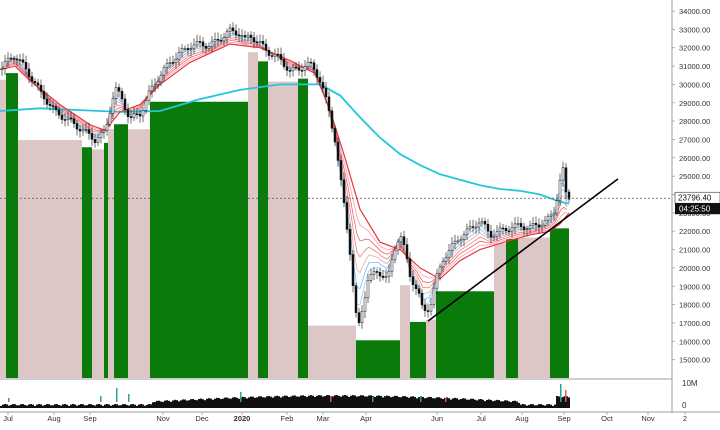 The height and width of the screenshot is (430, 720). Describe the element at coordinates (685, 418) in the screenshot. I see `x-tick-label: 2` at that location.